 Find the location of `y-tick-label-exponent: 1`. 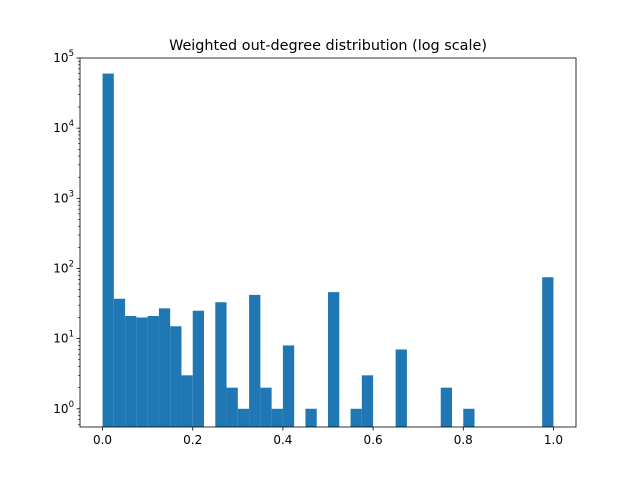

y-tick-label-exponent: 1 is located at coordinates (71, 335).